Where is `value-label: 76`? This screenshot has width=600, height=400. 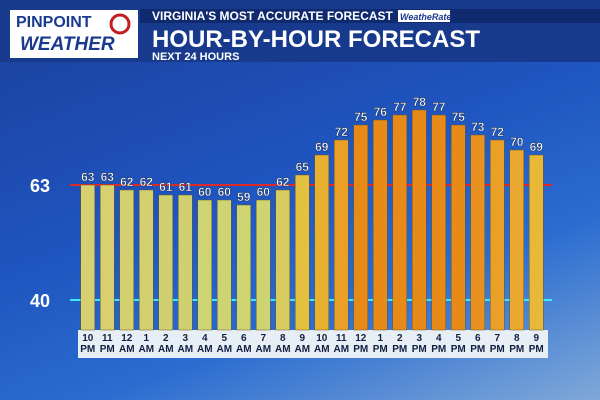
value-label: 76 is located at coordinates (381, 112).